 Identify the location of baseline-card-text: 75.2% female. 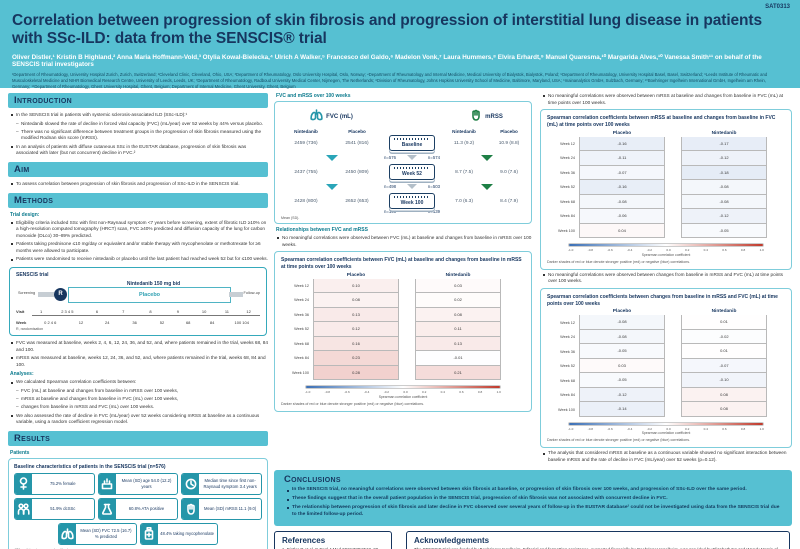
(63, 484).